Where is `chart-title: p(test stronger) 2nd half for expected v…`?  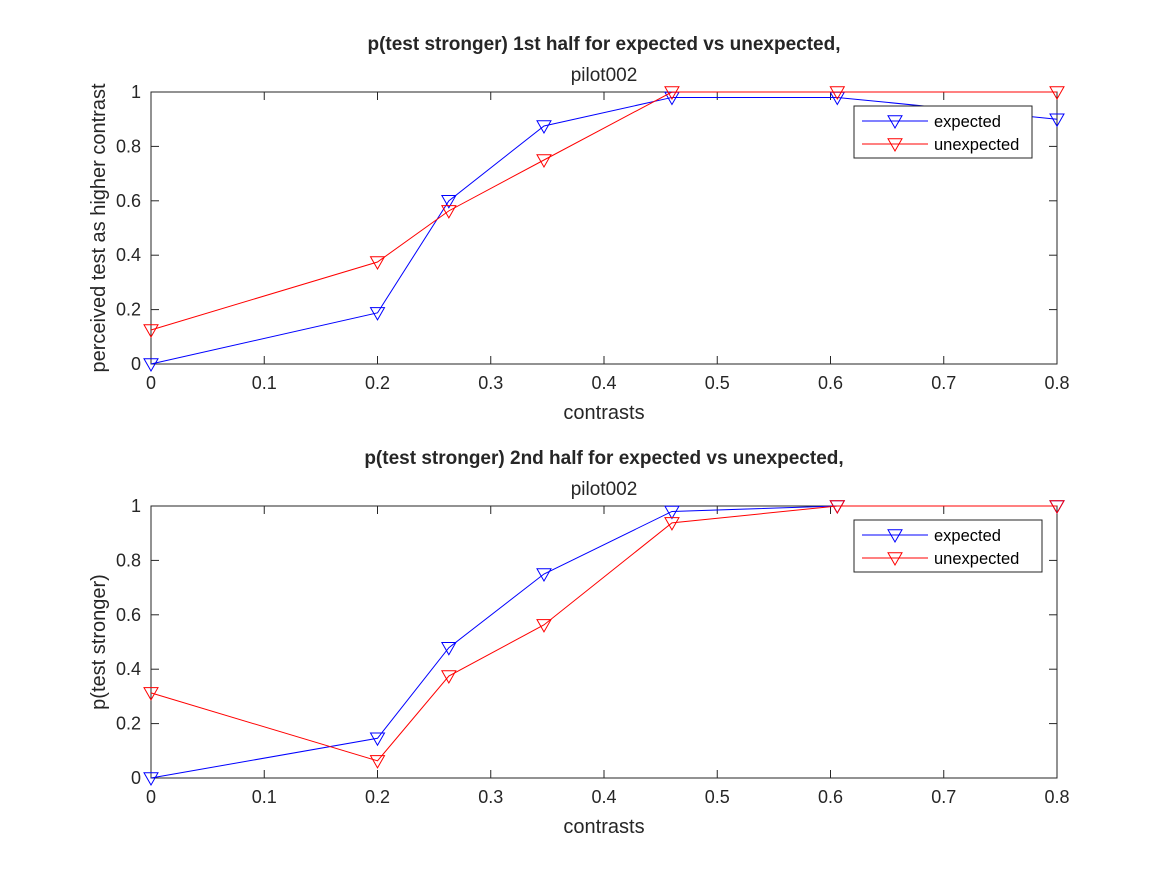
chart-title: p(test stronger) 2nd half for expected v… is located at coordinates (603, 458).